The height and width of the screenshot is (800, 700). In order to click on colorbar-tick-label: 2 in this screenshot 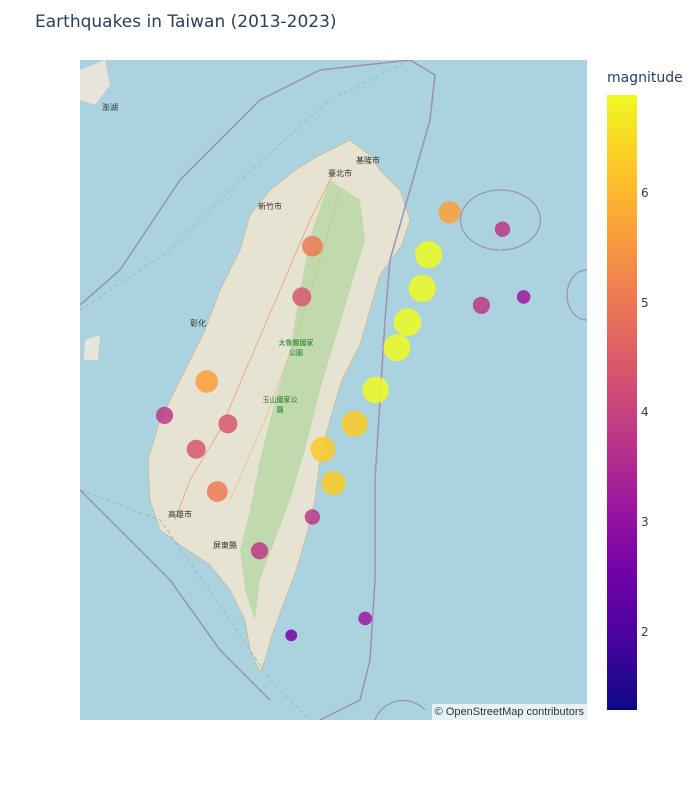, I will do `click(645, 632)`.